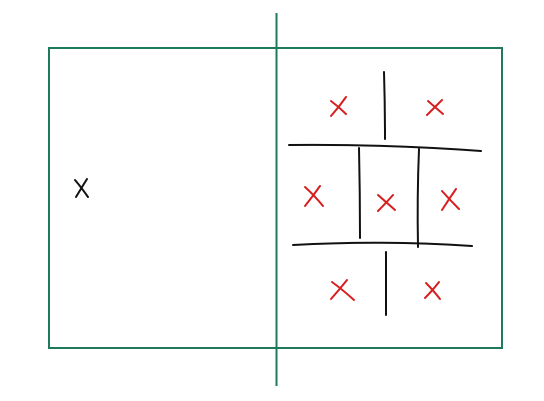 The image size is (544, 401). What do you see at coordinates (450, 199) in the screenshot?
I see `x-mark-middle-right` at bounding box center [450, 199].